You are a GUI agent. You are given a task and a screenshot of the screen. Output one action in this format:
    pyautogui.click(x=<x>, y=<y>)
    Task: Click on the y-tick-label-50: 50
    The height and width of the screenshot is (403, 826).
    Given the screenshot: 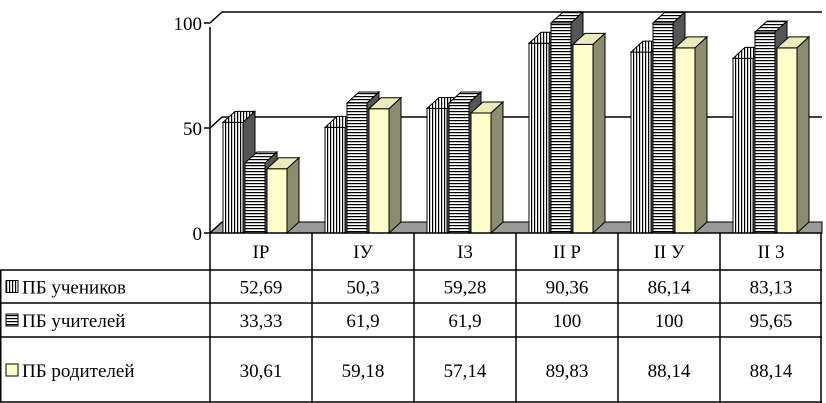 What is the action you would take?
    pyautogui.click(x=192, y=129)
    